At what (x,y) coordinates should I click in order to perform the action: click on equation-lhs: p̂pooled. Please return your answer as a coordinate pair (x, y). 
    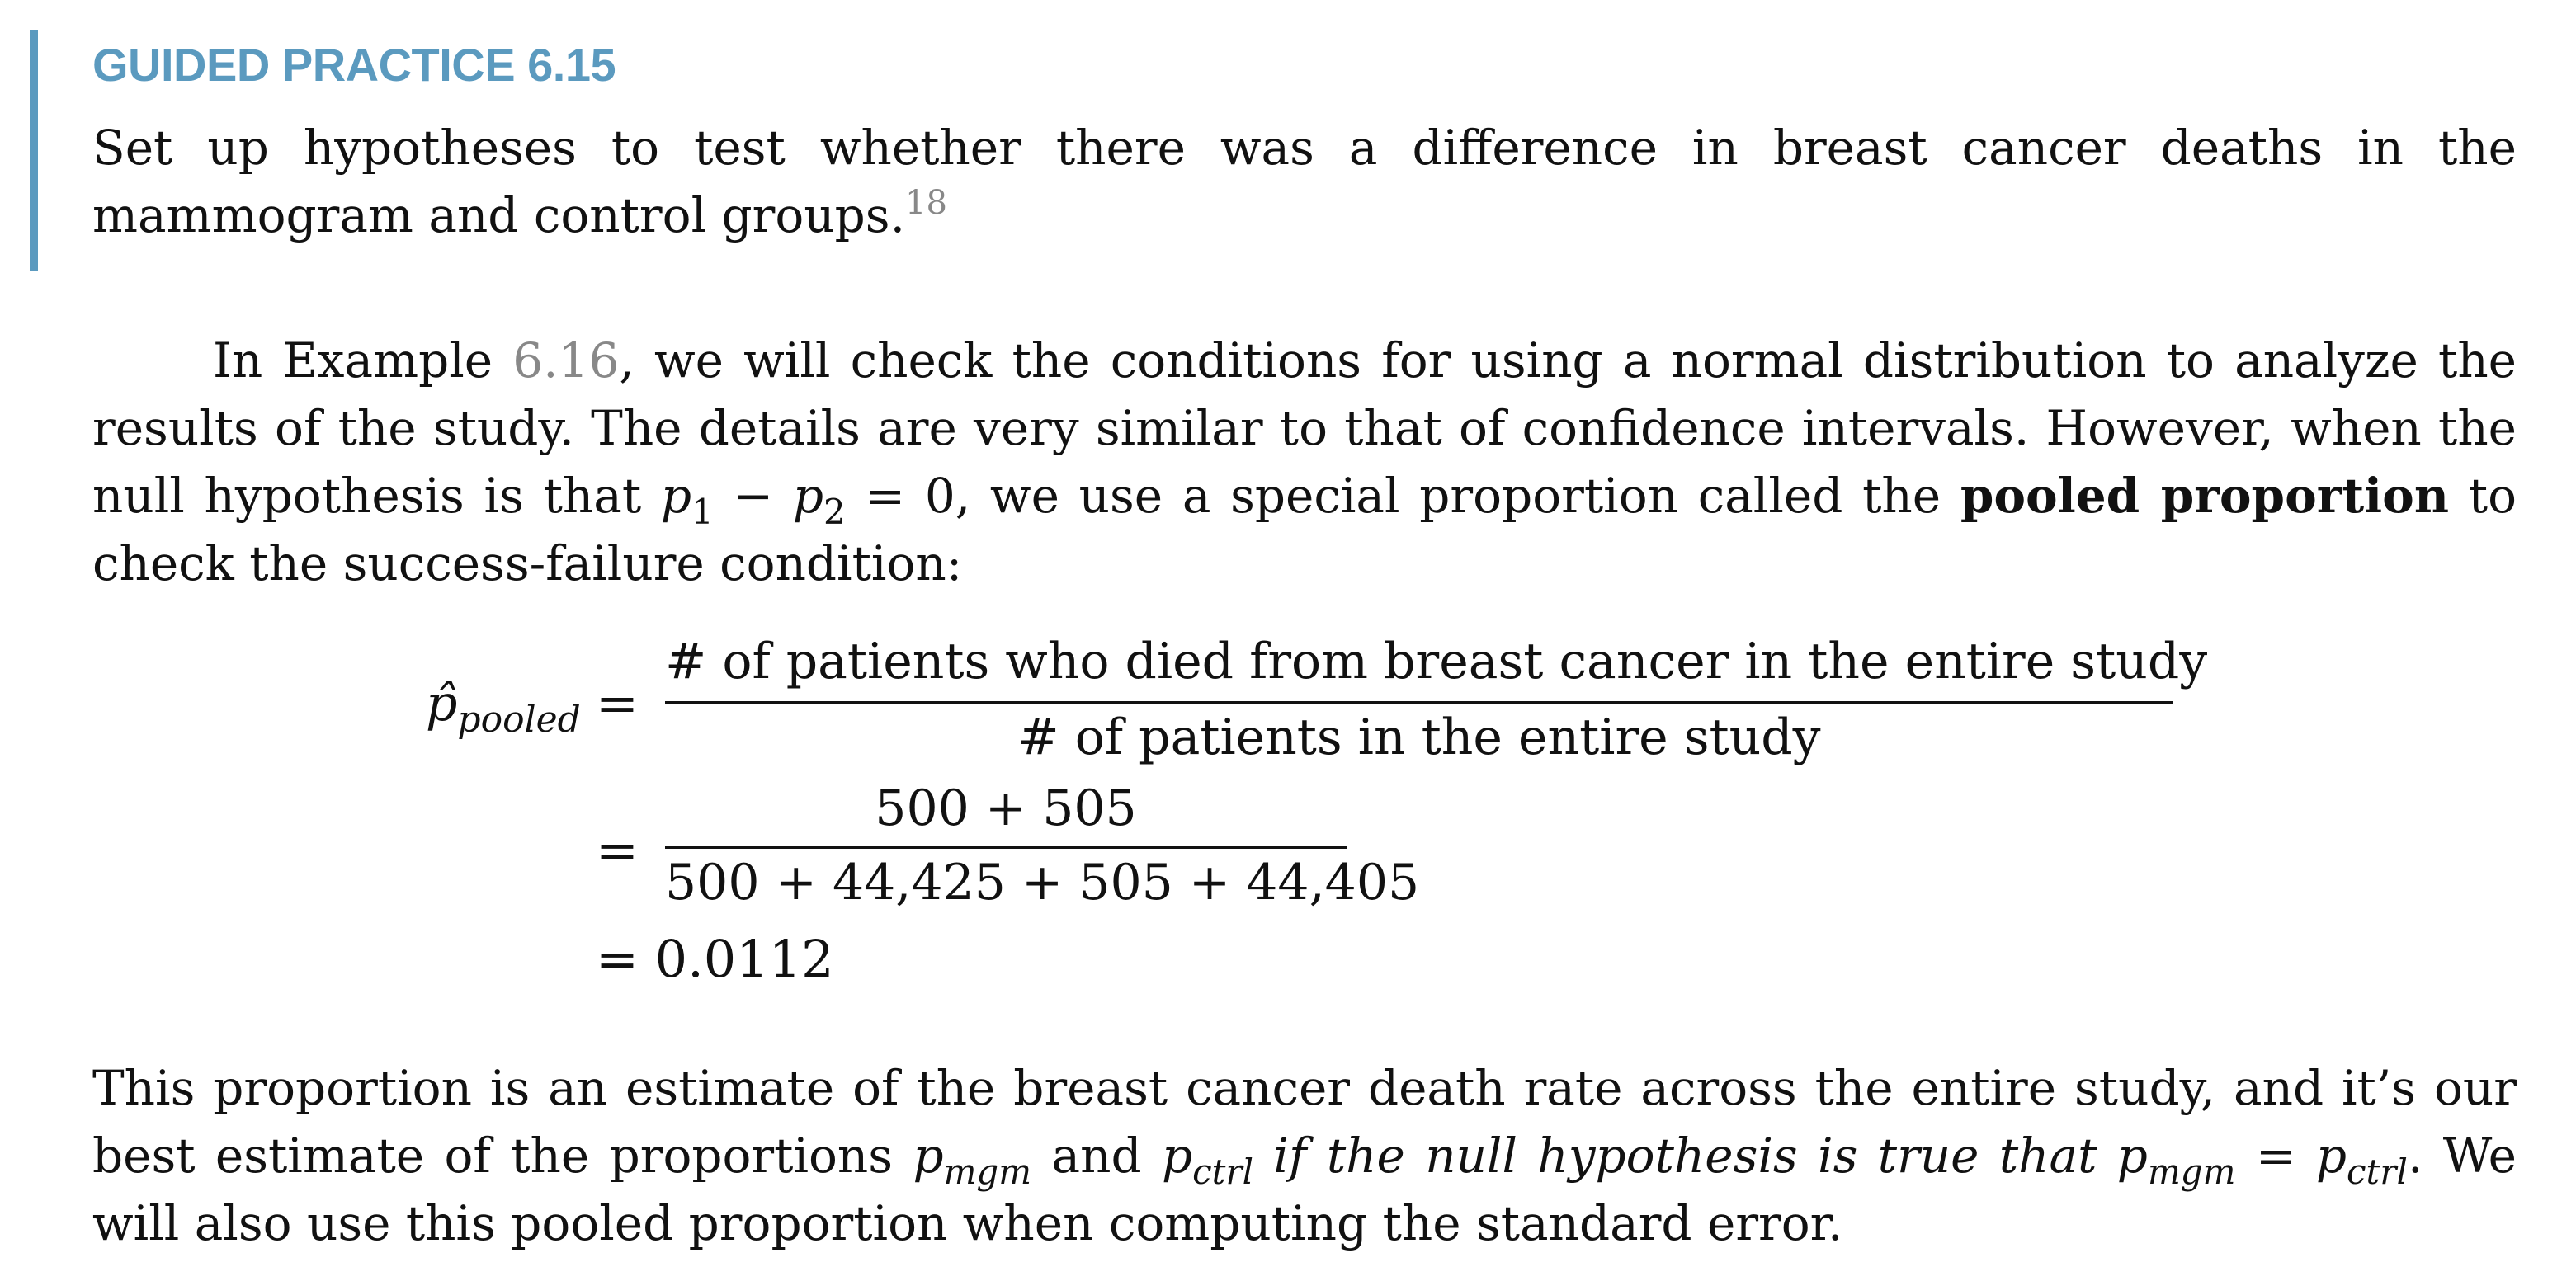
    Looking at the image, I should click on (503, 706).